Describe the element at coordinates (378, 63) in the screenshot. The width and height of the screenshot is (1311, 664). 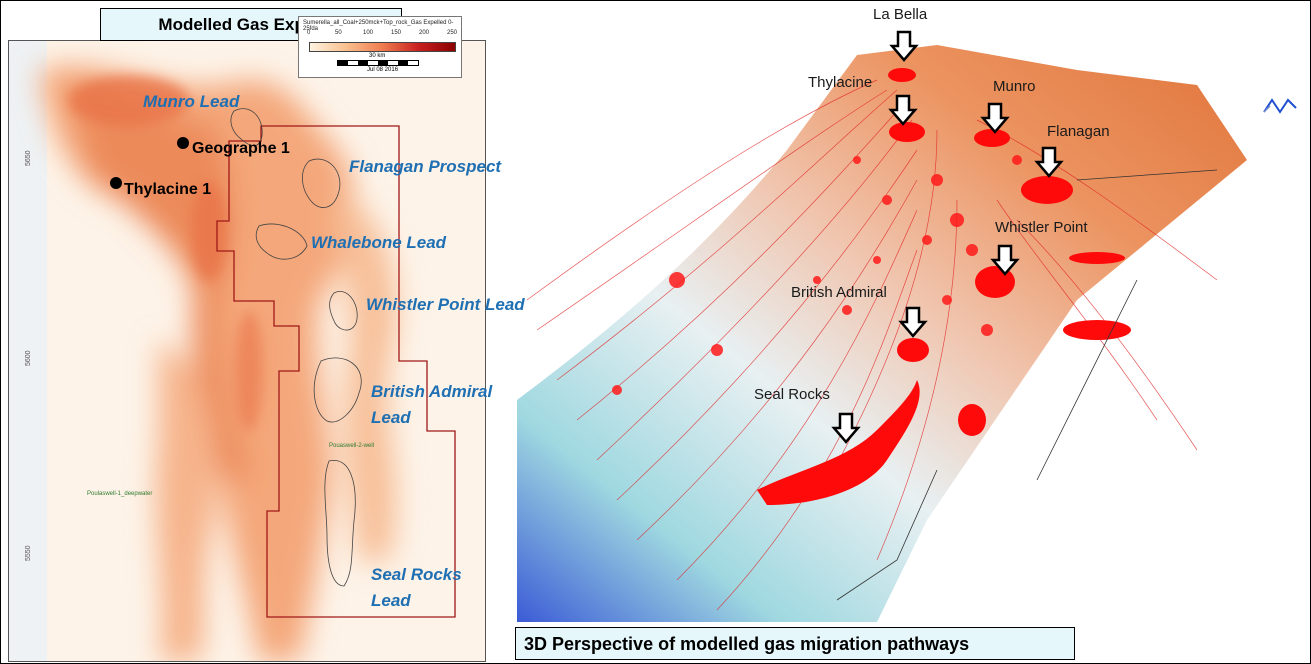
I see `scale-bar` at that location.